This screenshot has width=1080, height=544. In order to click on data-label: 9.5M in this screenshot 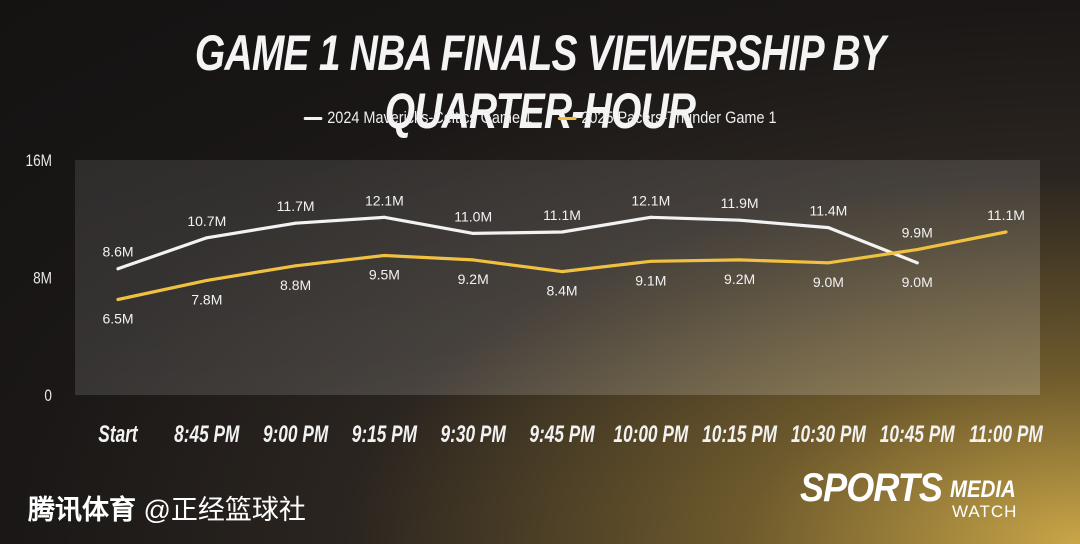, I will do `click(384, 274)`.